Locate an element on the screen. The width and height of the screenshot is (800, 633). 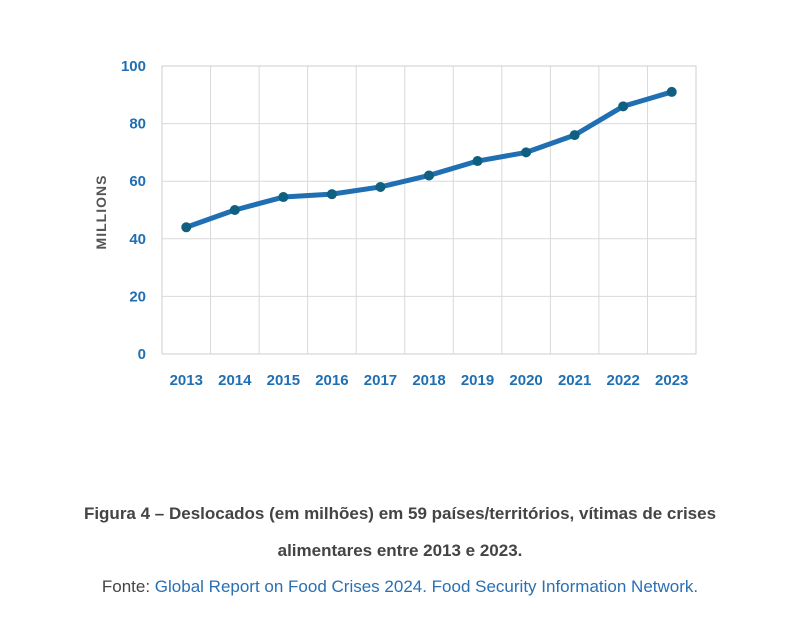
y-axis-label: MILLIONS is located at coordinates (101, 212).